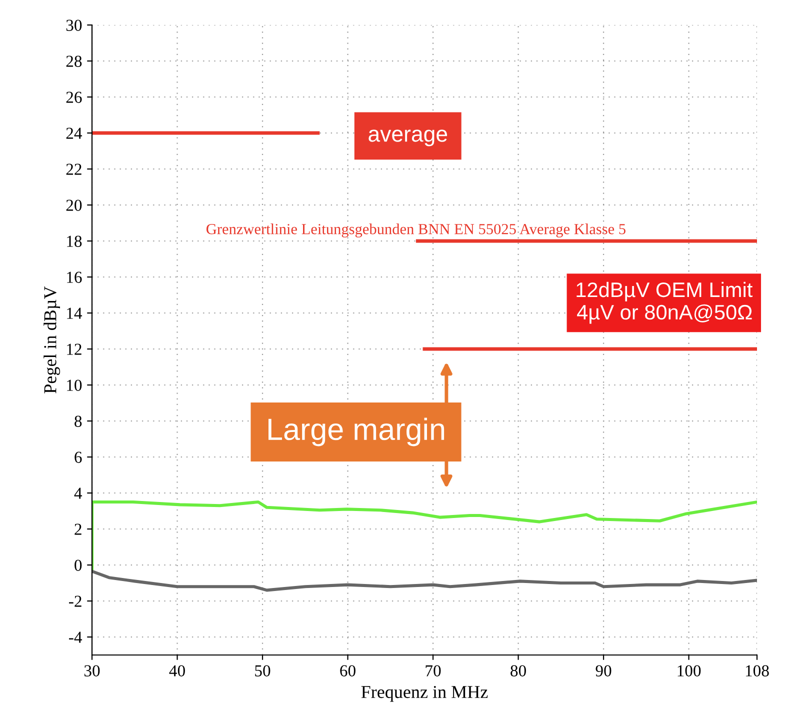 Image resolution: width=794 pixels, height=717 pixels. I want to click on y-tick-label: 8, so click(78, 421).